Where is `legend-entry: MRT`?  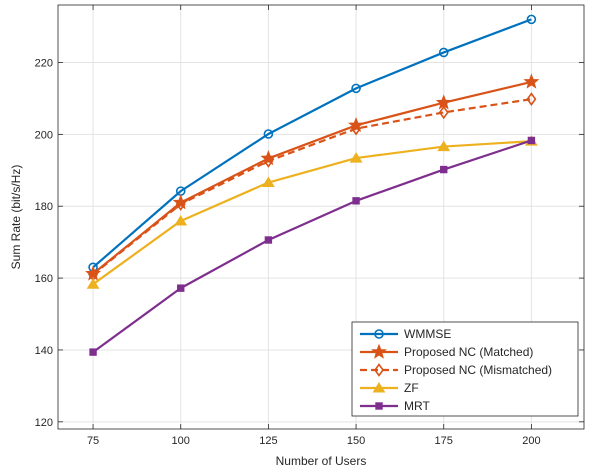 legend-entry: MRT is located at coordinates (395, 406).